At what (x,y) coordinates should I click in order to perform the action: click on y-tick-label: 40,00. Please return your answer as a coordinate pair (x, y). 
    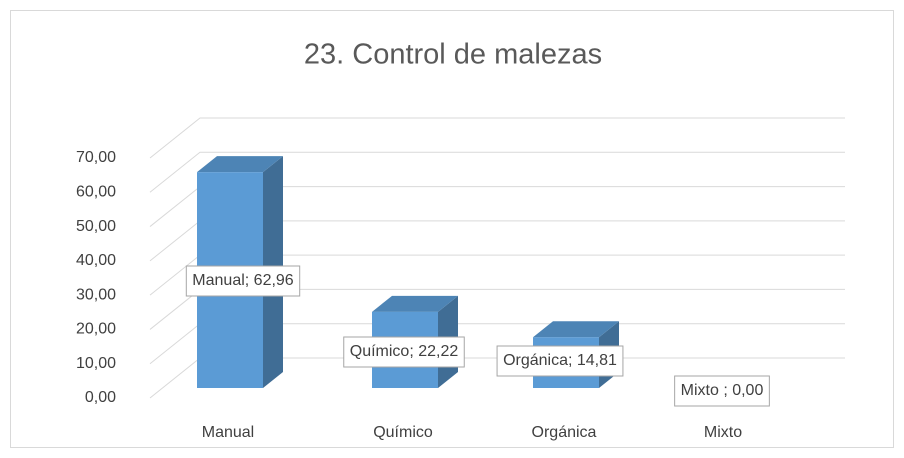
    Looking at the image, I should click on (96, 260).